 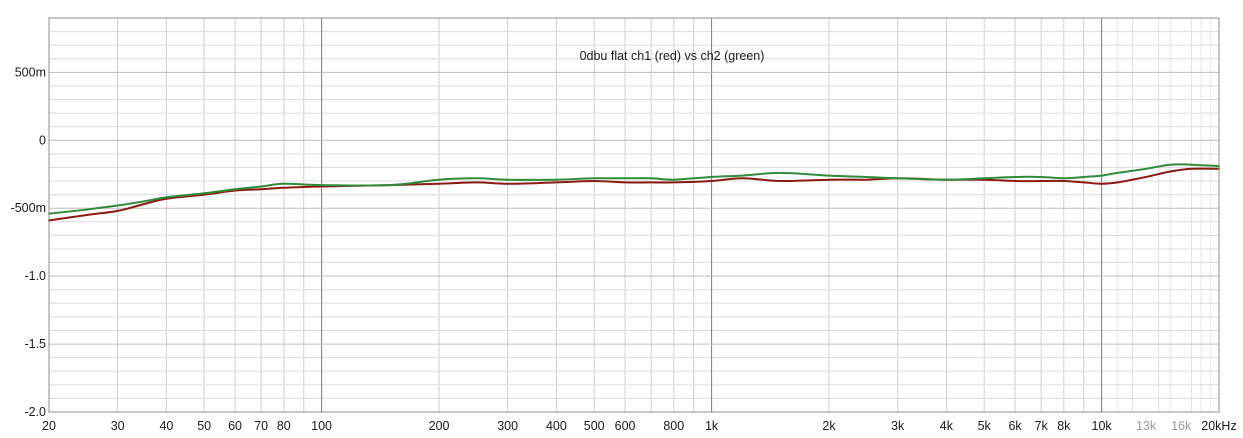 What do you see at coordinates (634, 189) in the screenshot?
I see `series-line-ch2` at bounding box center [634, 189].